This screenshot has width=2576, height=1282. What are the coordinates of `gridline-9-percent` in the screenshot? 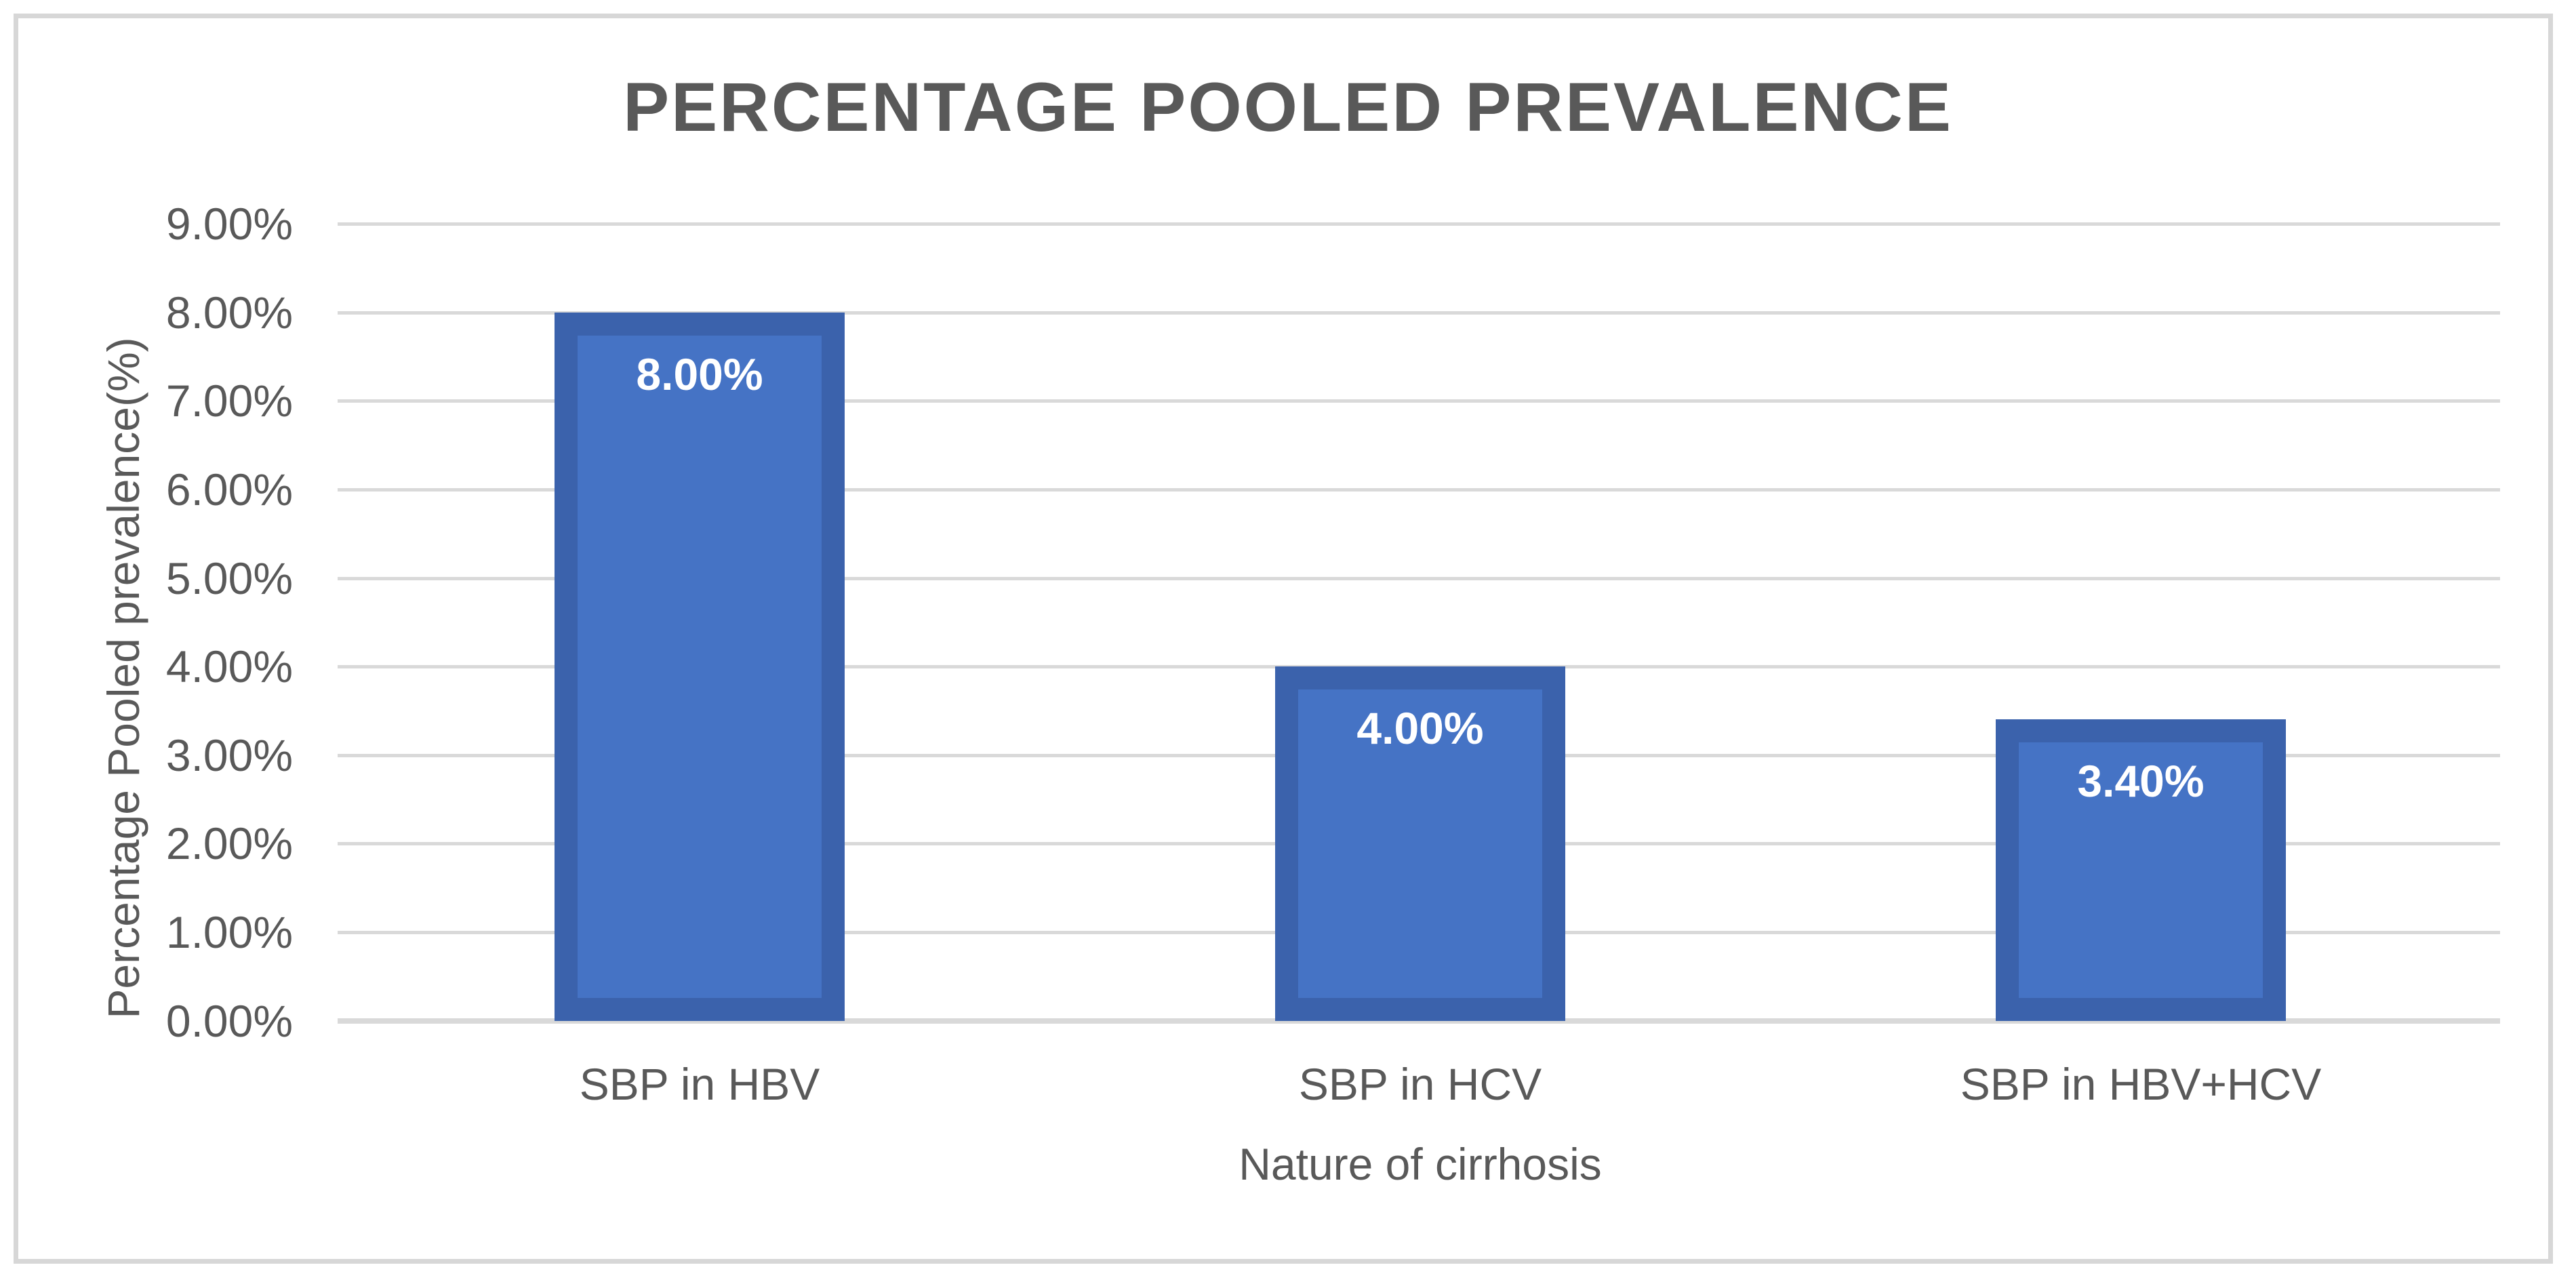 It's located at (1419, 224).